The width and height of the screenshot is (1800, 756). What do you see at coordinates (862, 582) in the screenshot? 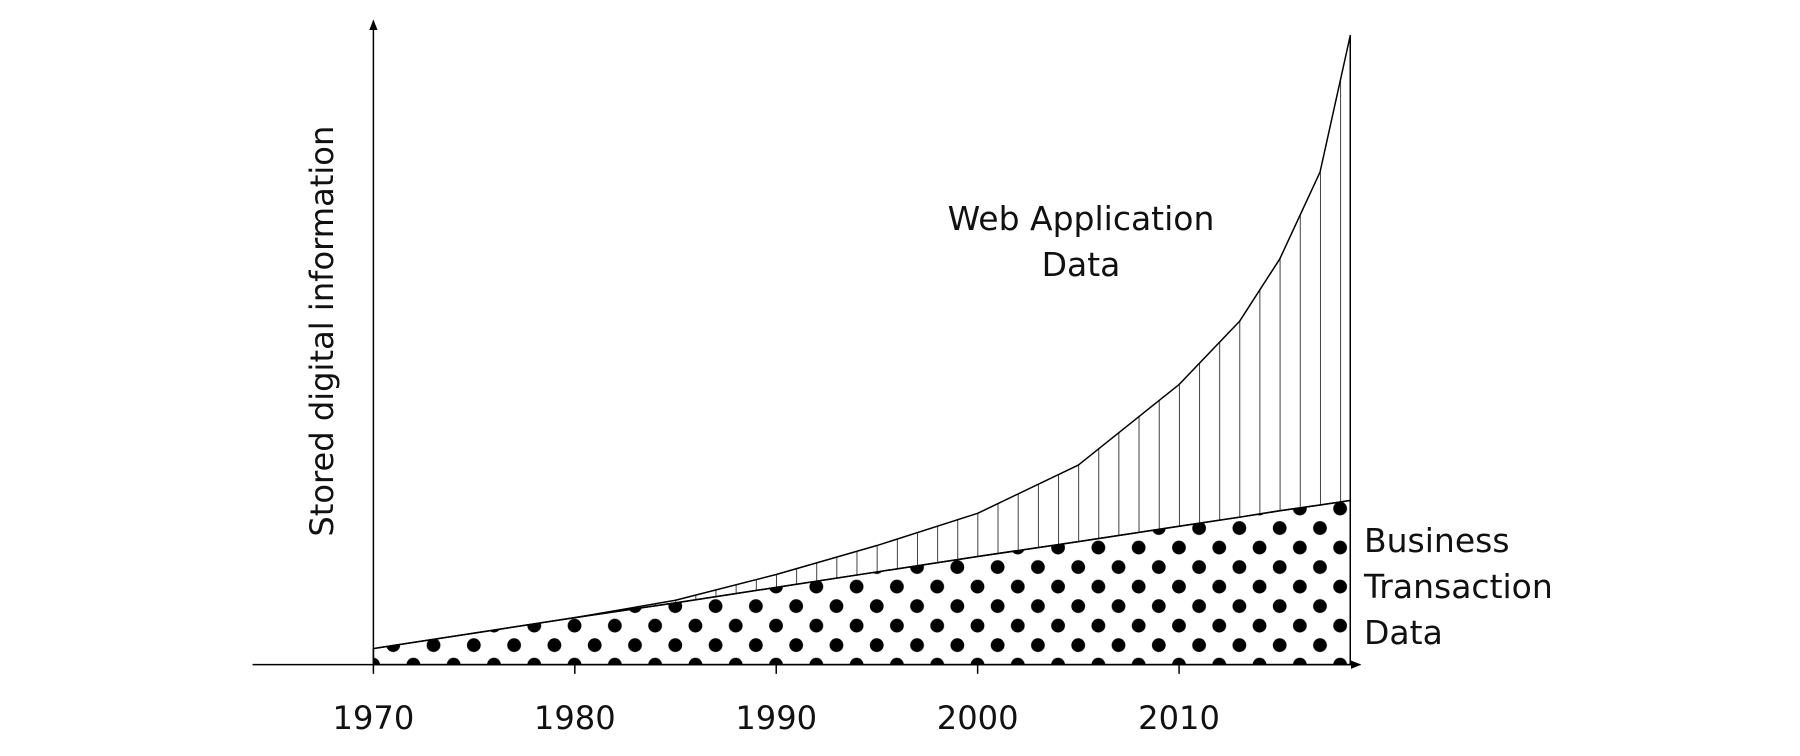
I see `area` at bounding box center [862, 582].